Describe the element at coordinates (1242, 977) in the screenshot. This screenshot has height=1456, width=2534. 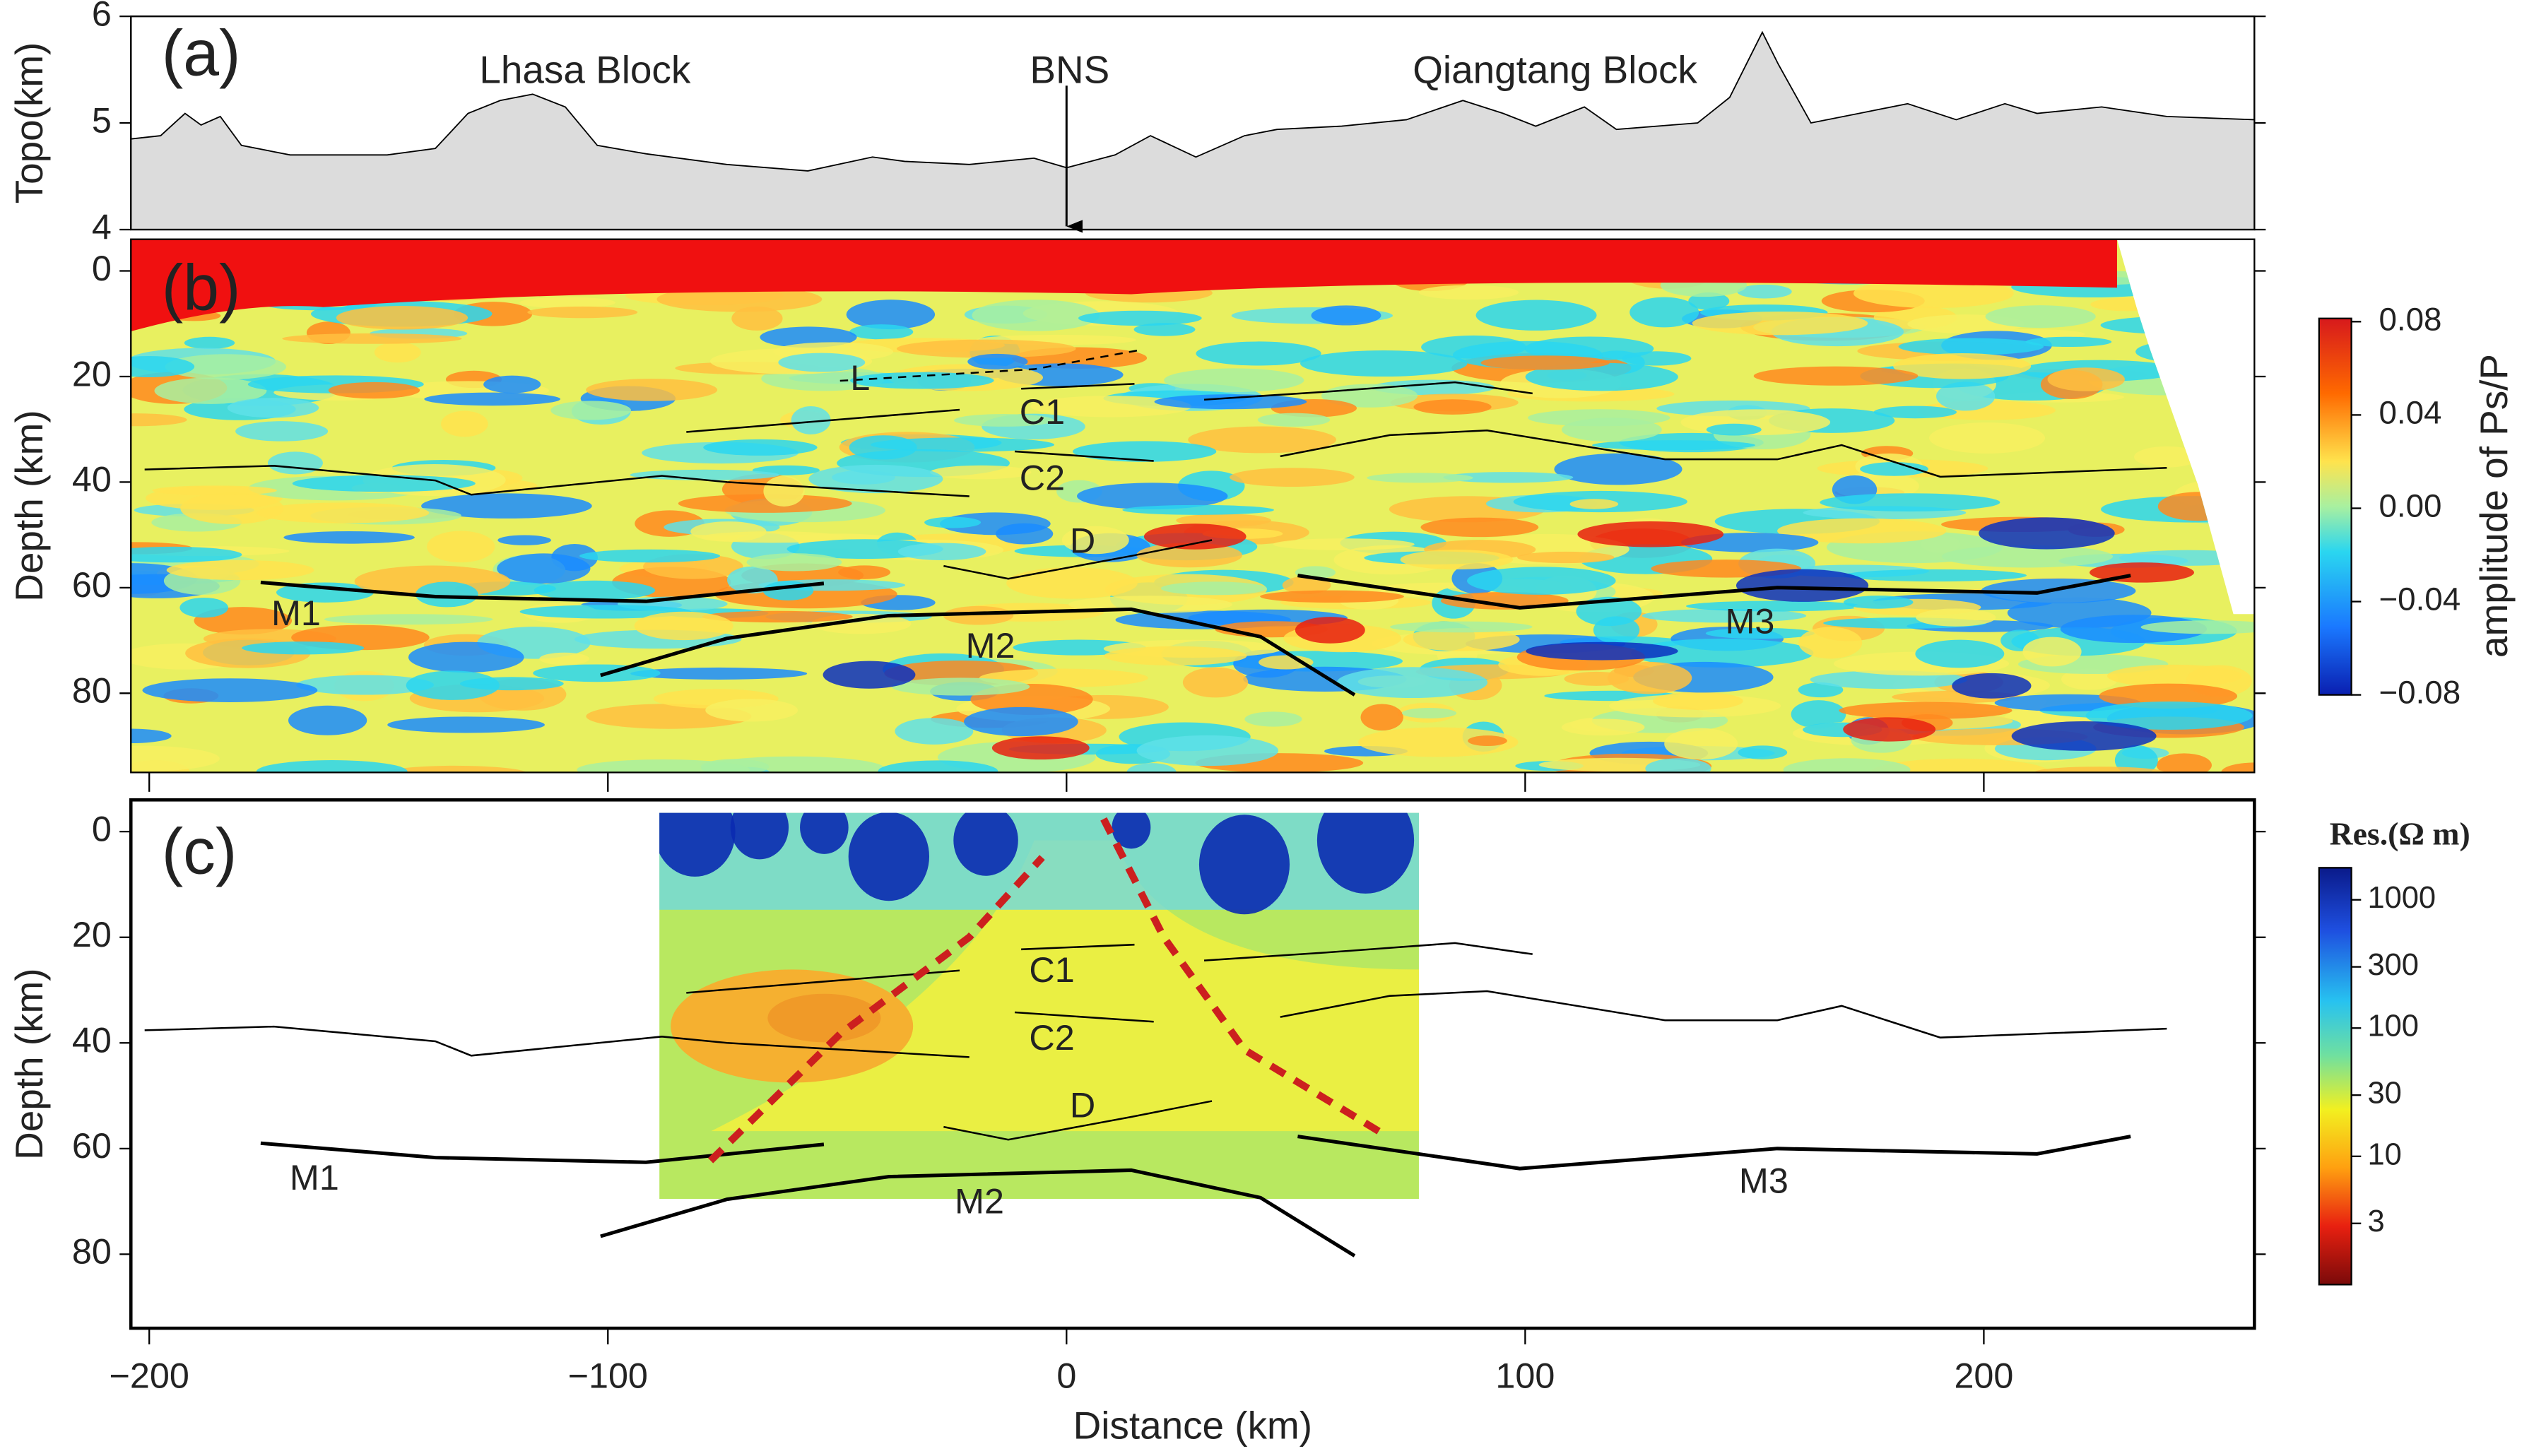
I see `fault-line` at that location.